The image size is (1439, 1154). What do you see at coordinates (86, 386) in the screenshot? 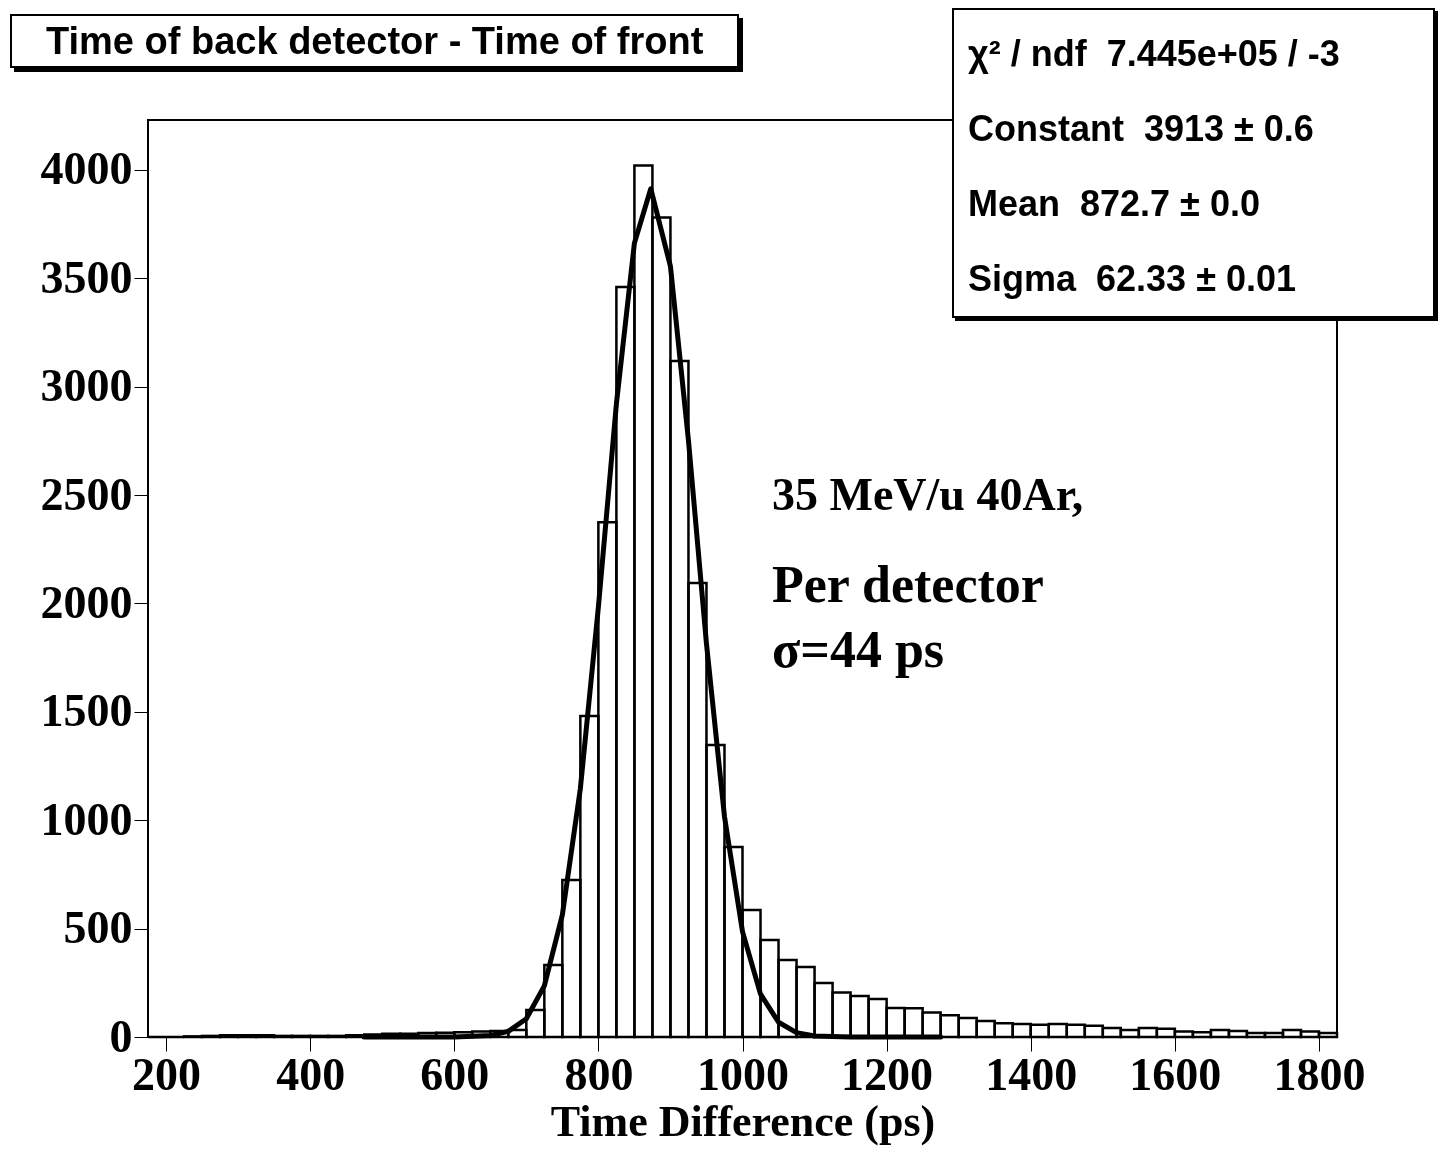
I see `y-tick-label: 3000` at bounding box center [86, 386].